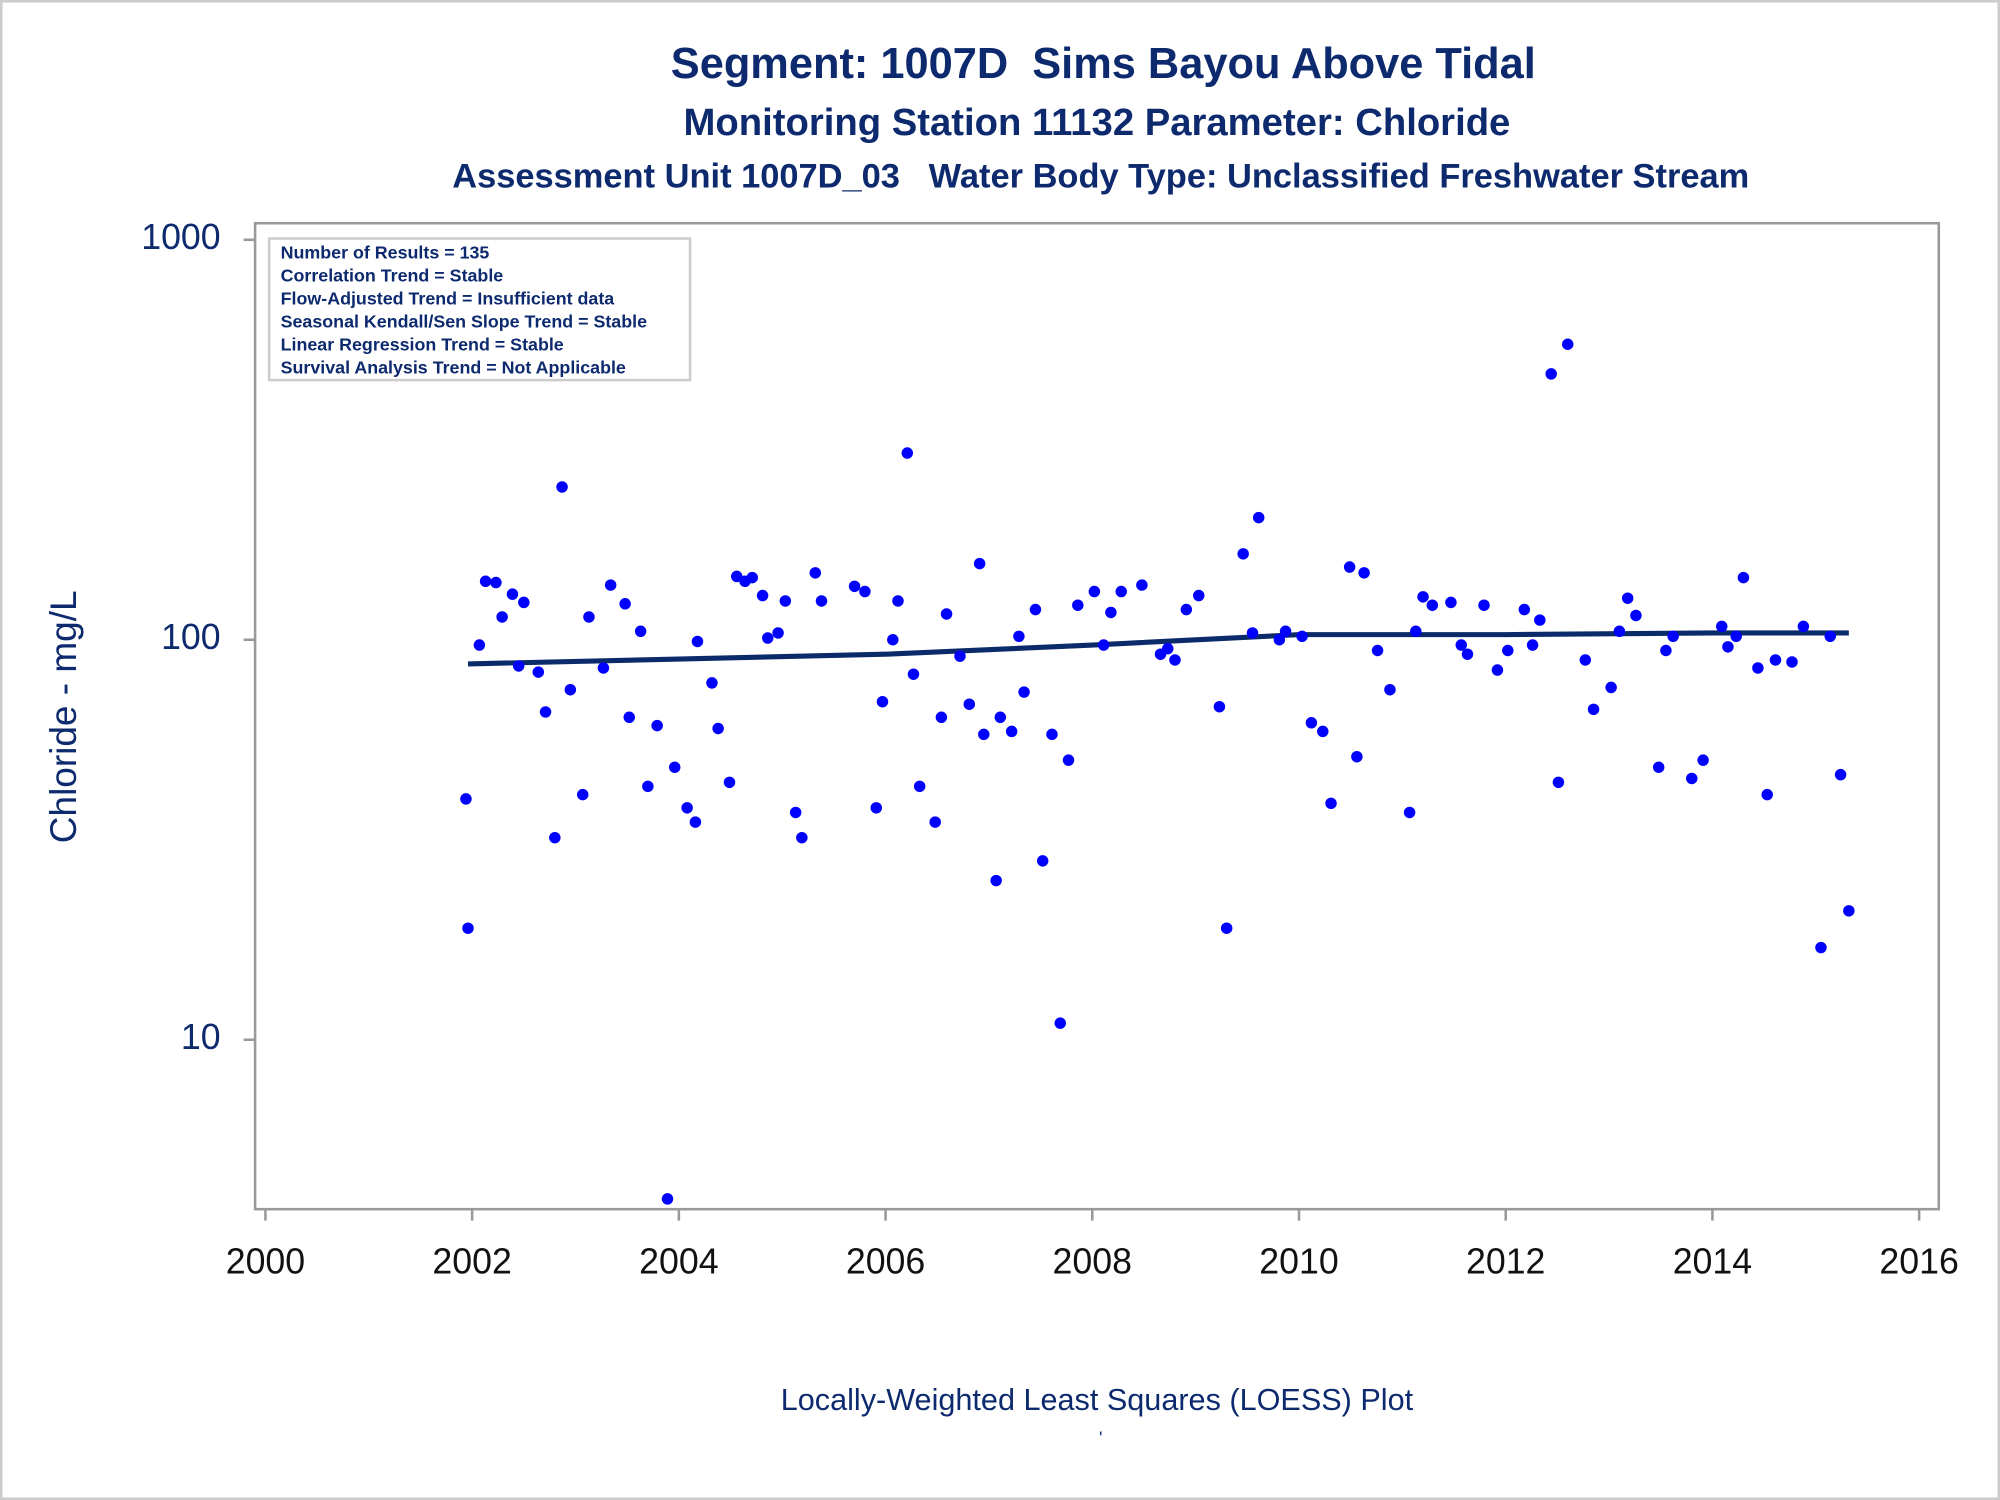  What do you see at coordinates (191, 637) in the screenshot?
I see `y-tick-label: 100` at bounding box center [191, 637].